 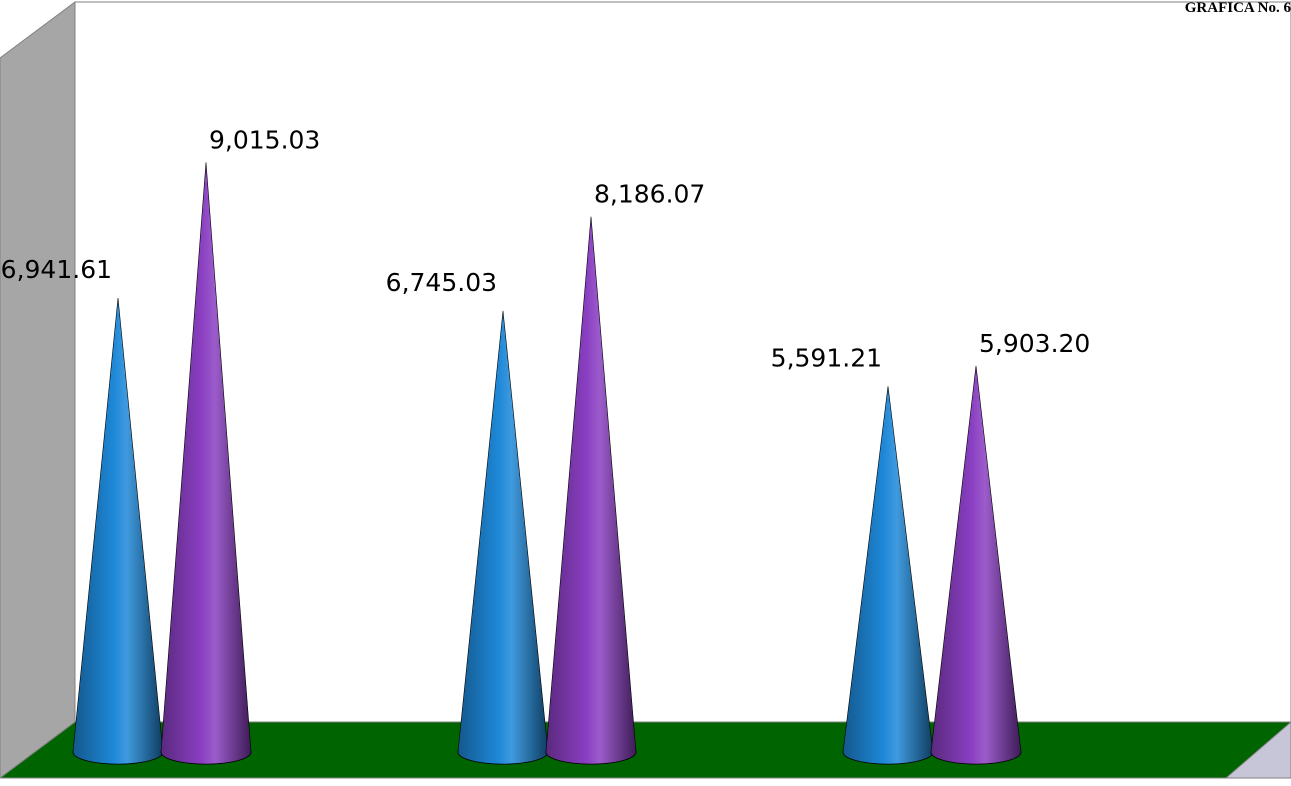 I want to click on data-label: 6,941.61, so click(x=56, y=269).